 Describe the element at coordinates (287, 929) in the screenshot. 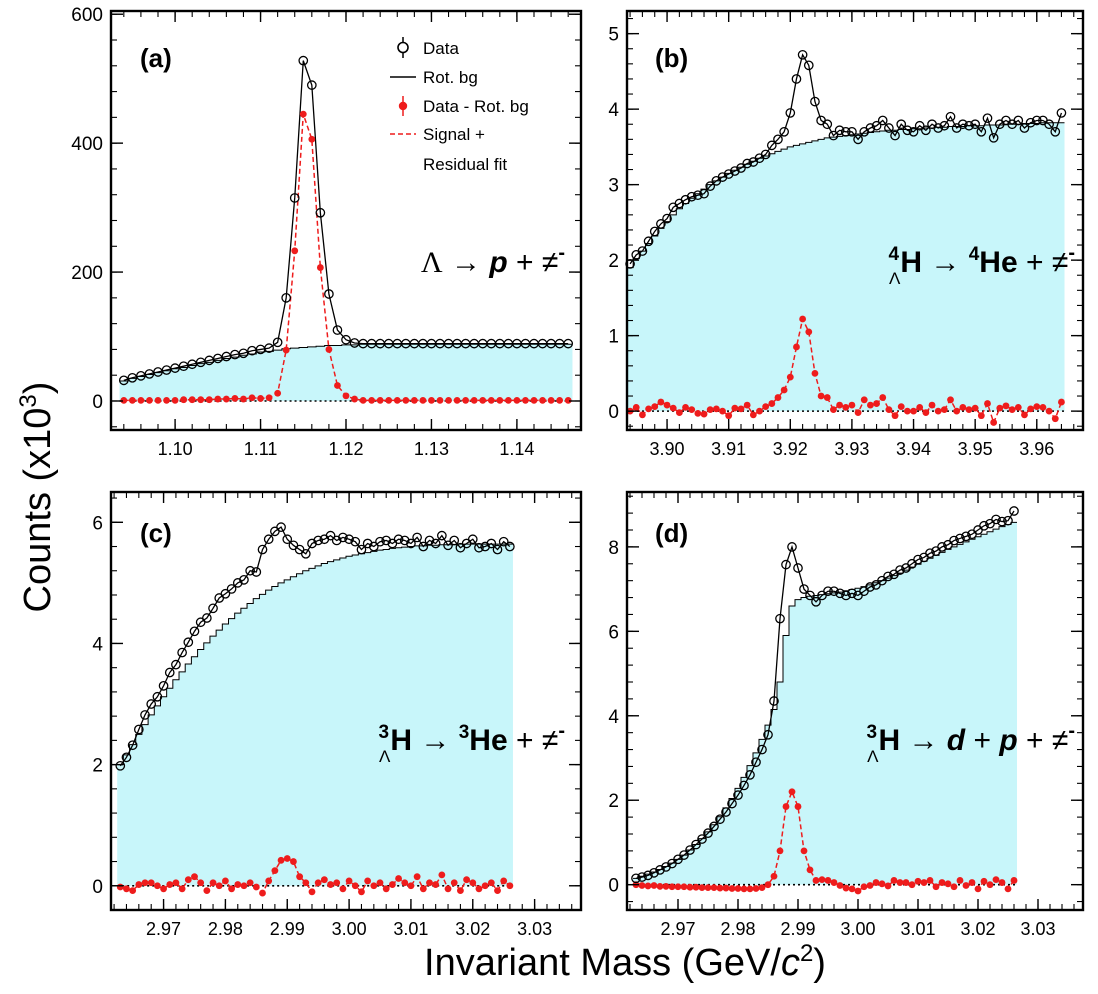

I see `x-tick-label-c-2: 2.99` at that location.